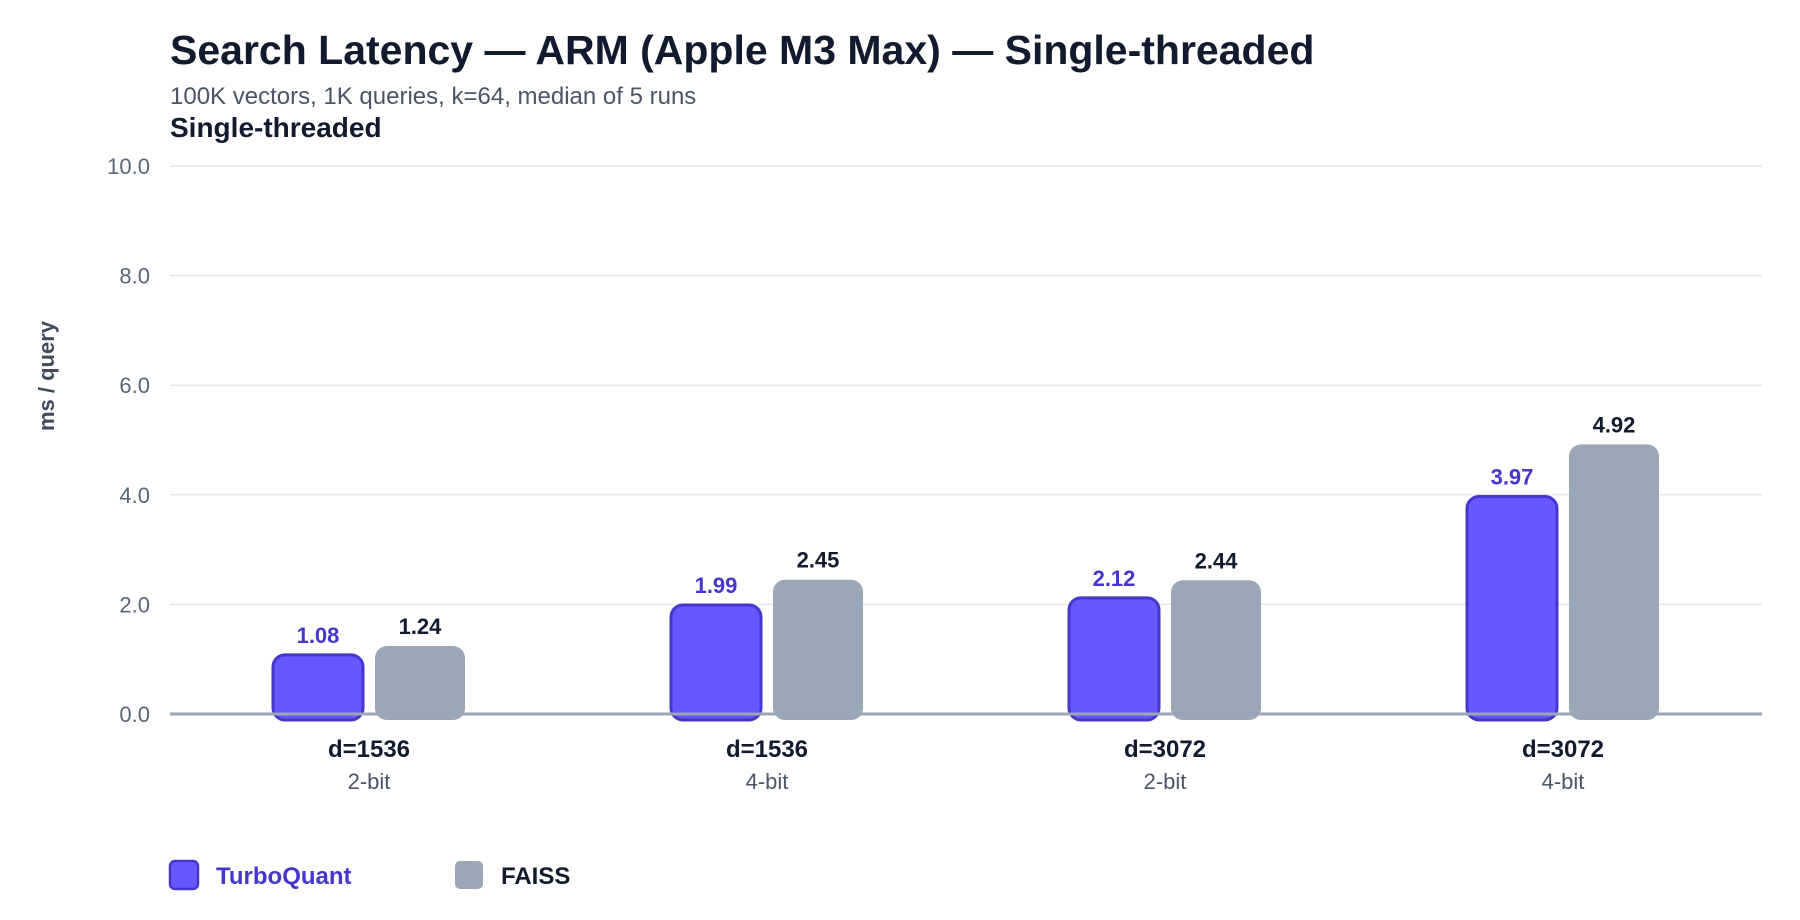 Image resolution: width=1800 pixels, height=920 pixels. What do you see at coordinates (284, 876) in the screenshot?
I see `legend-label-turboquant: TurboQuant` at bounding box center [284, 876].